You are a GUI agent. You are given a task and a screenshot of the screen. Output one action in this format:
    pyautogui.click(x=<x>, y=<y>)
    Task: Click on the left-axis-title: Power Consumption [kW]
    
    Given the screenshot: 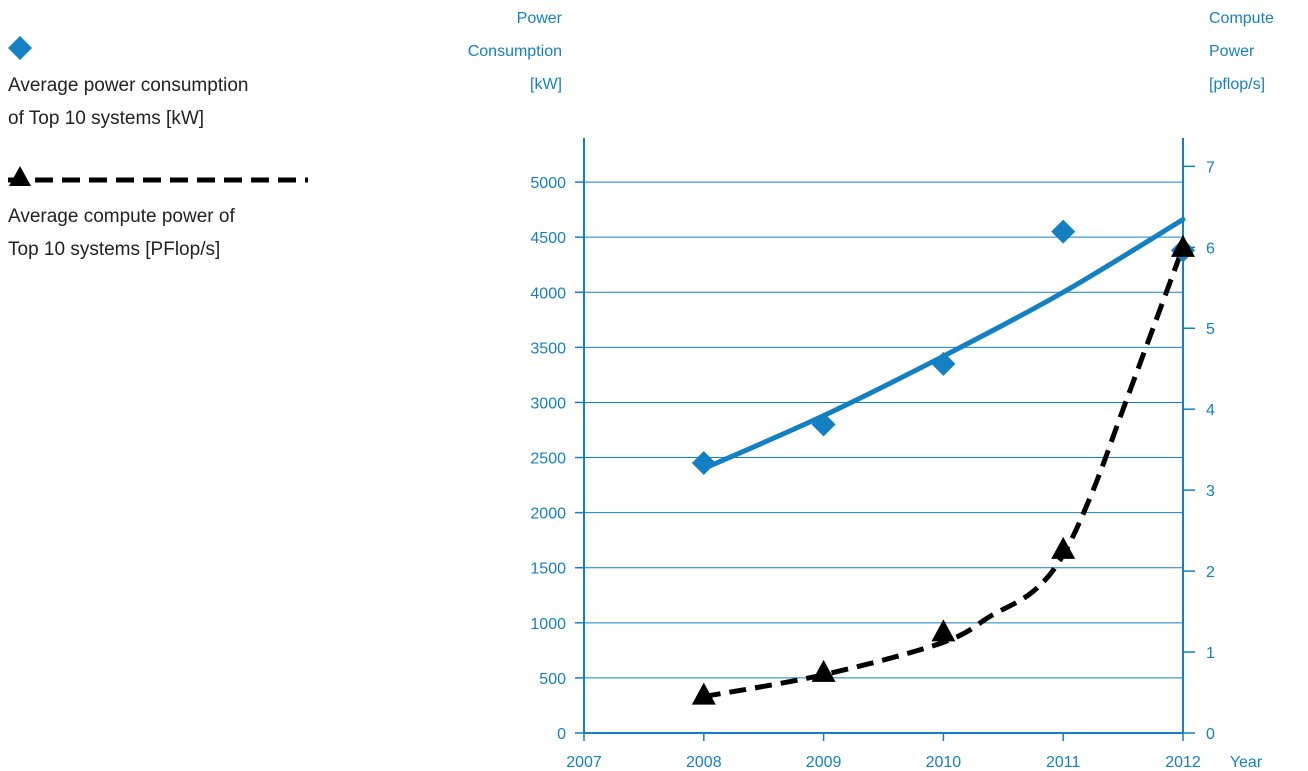 What is the action you would take?
    pyautogui.click(x=515, y=51)
    